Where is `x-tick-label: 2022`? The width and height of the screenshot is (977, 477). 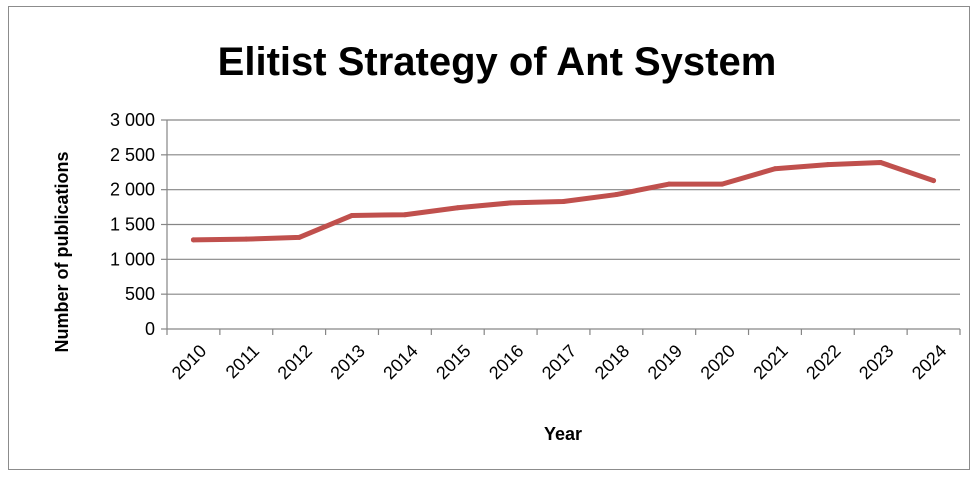 x-tick-label: 2022 is located at coordinates (823, 362).